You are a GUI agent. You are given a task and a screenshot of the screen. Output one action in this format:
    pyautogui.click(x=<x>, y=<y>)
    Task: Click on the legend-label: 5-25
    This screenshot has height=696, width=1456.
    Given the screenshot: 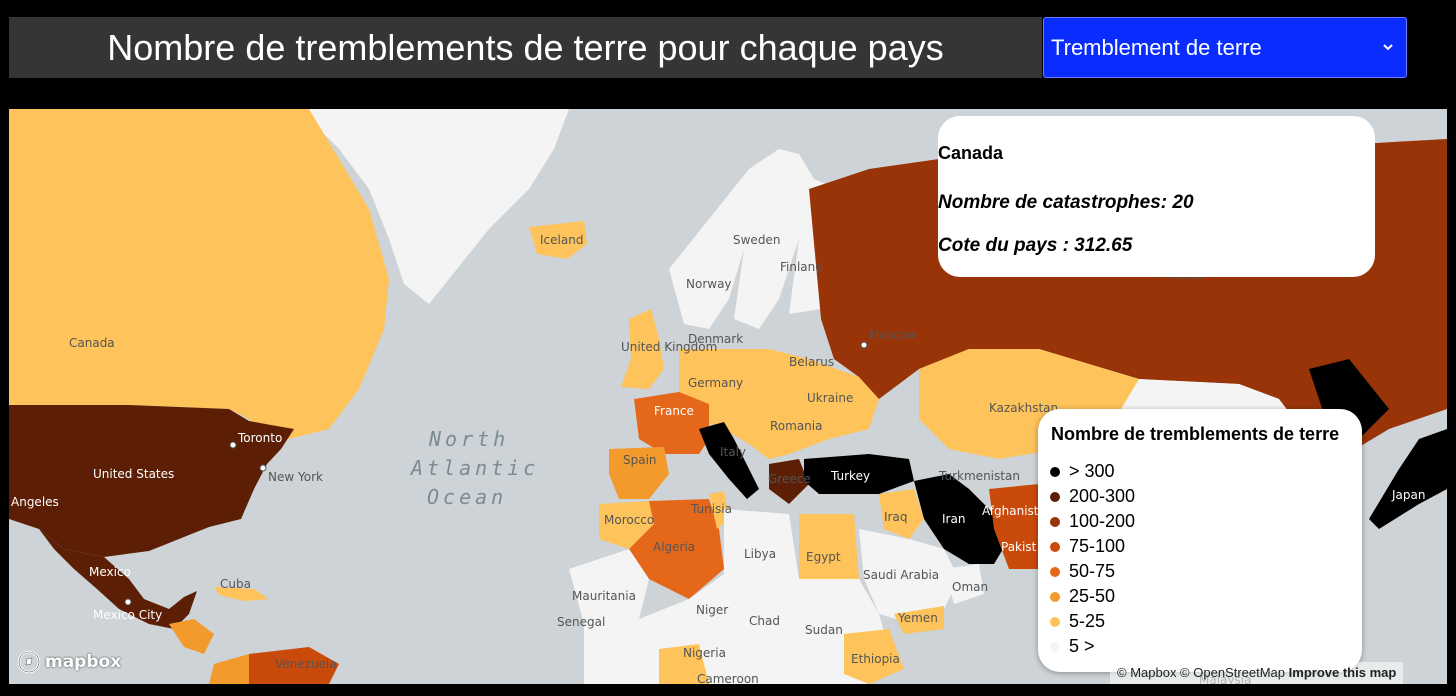 What is the action you would take?
    pyautogui.click(x=1087, y=621)
    